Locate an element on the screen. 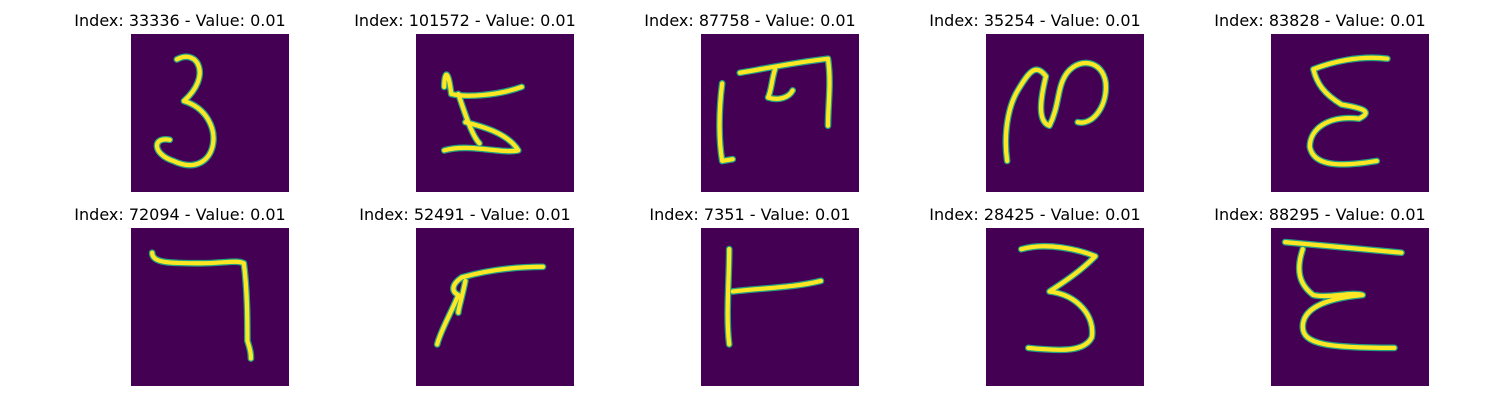 The image size is (1500, 400). digit-panel: Index: 28425 - Value: 0.01 is located at coordinates (1035, 290).